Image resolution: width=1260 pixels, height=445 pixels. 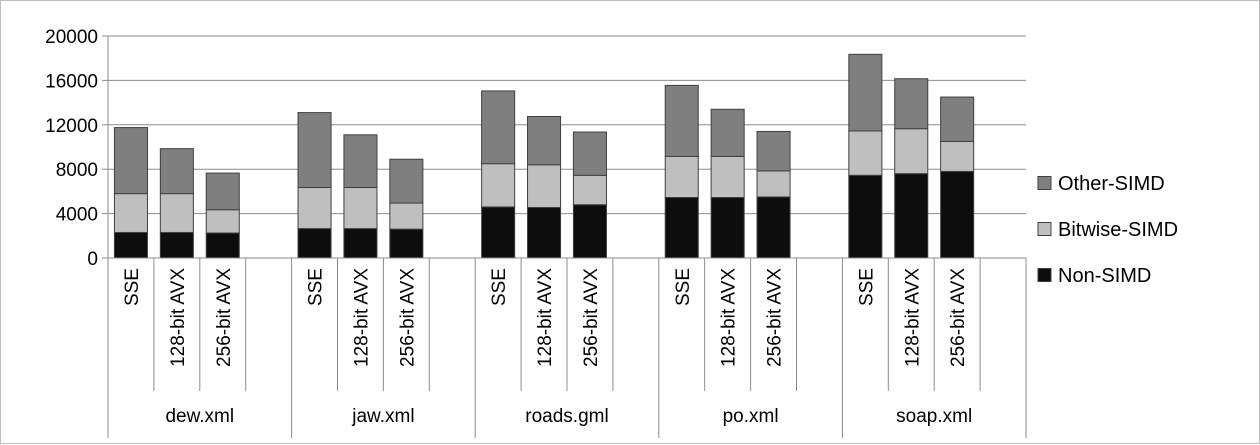 What do you see at coordinates (382, 416) in the screenshot?
I see `x-group-label: jaw.xml` at bounding box center [382, 416].